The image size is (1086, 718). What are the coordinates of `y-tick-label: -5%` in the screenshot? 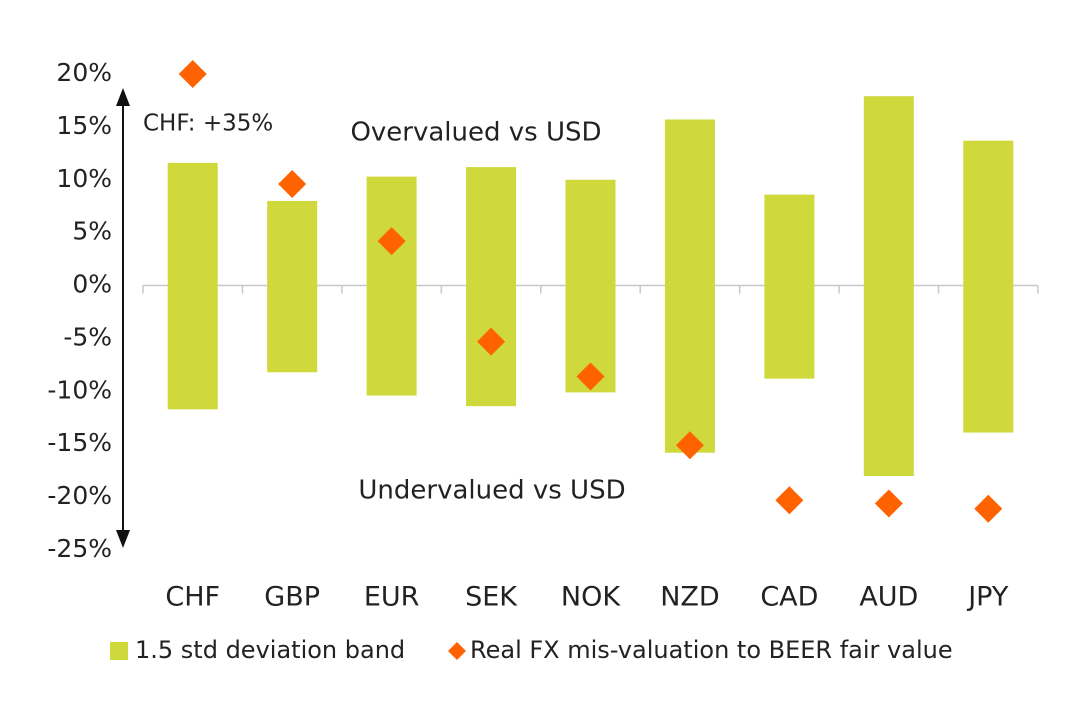 It's located at (87, 336).